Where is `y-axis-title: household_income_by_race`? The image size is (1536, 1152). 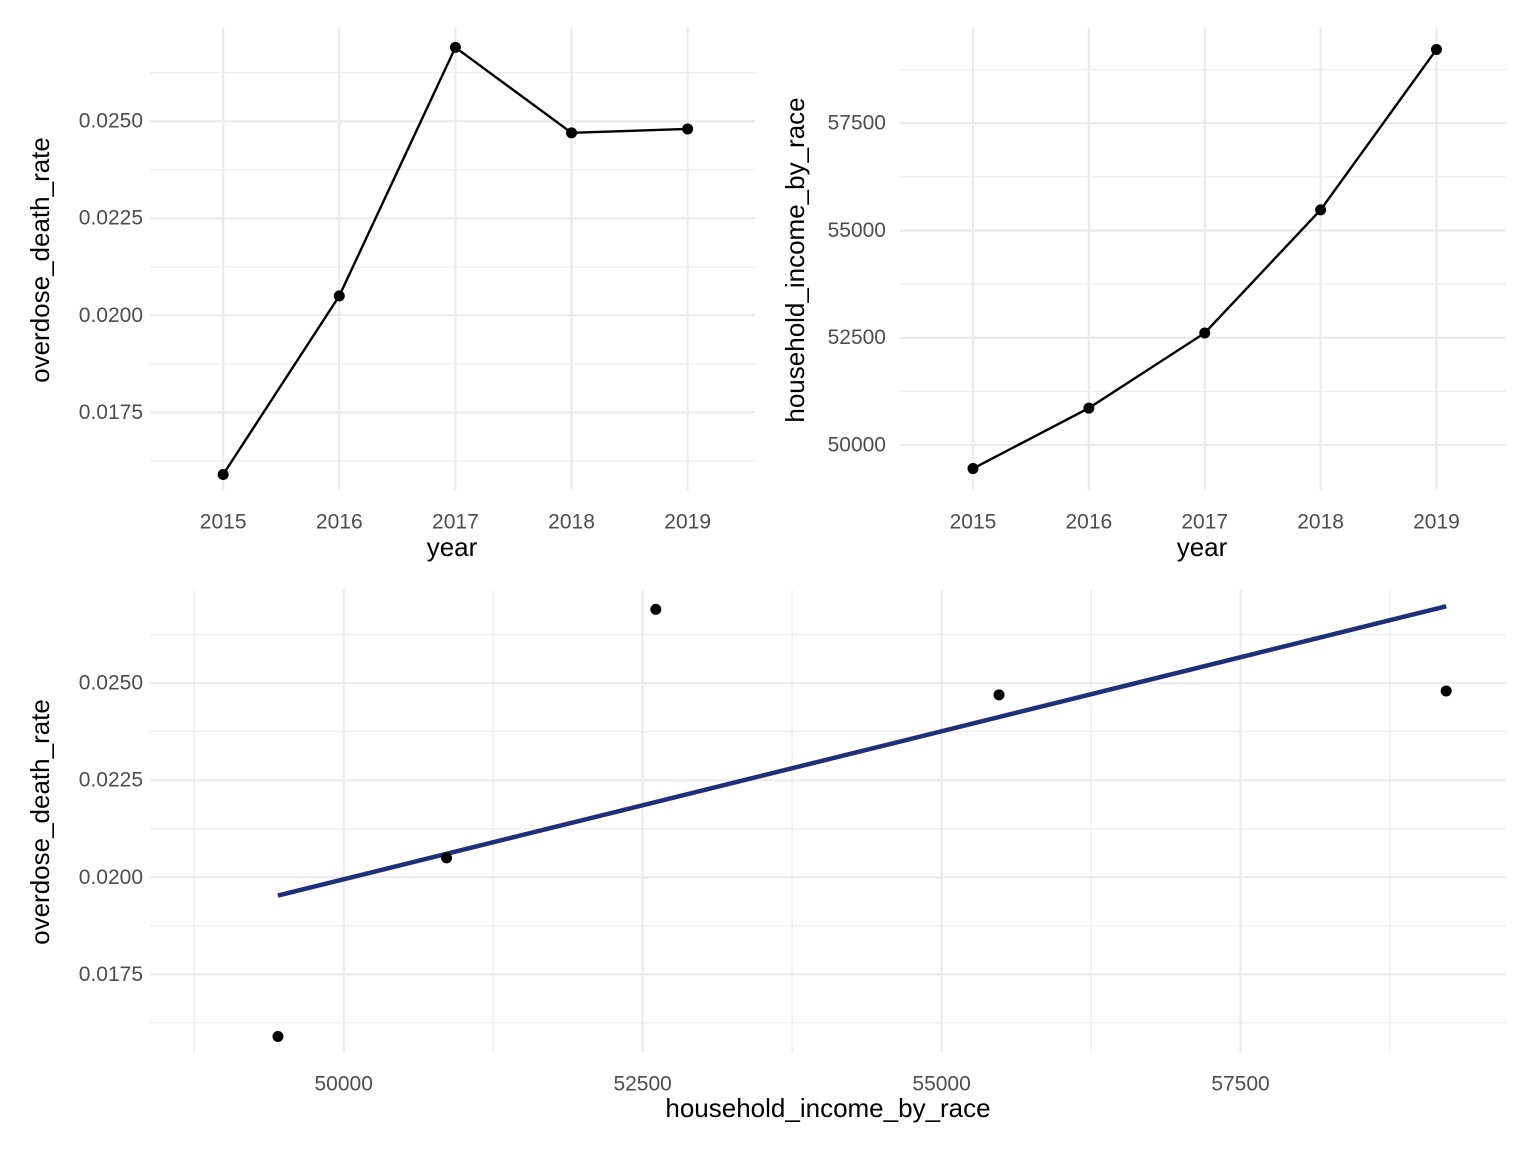
y-axis-title: household_income_by_race is located at coordinates (795, 259).